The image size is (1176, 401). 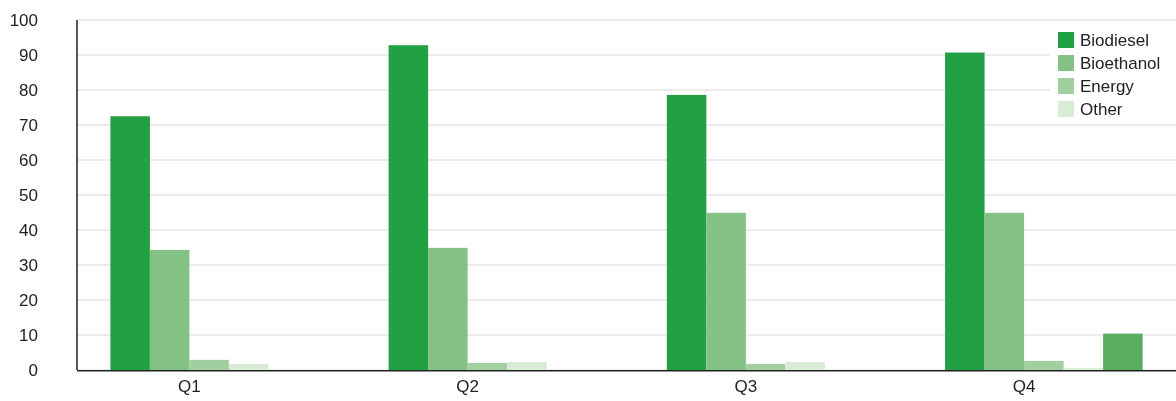 I want to click on legend-label: Energy, so click(x=1107, y=86).